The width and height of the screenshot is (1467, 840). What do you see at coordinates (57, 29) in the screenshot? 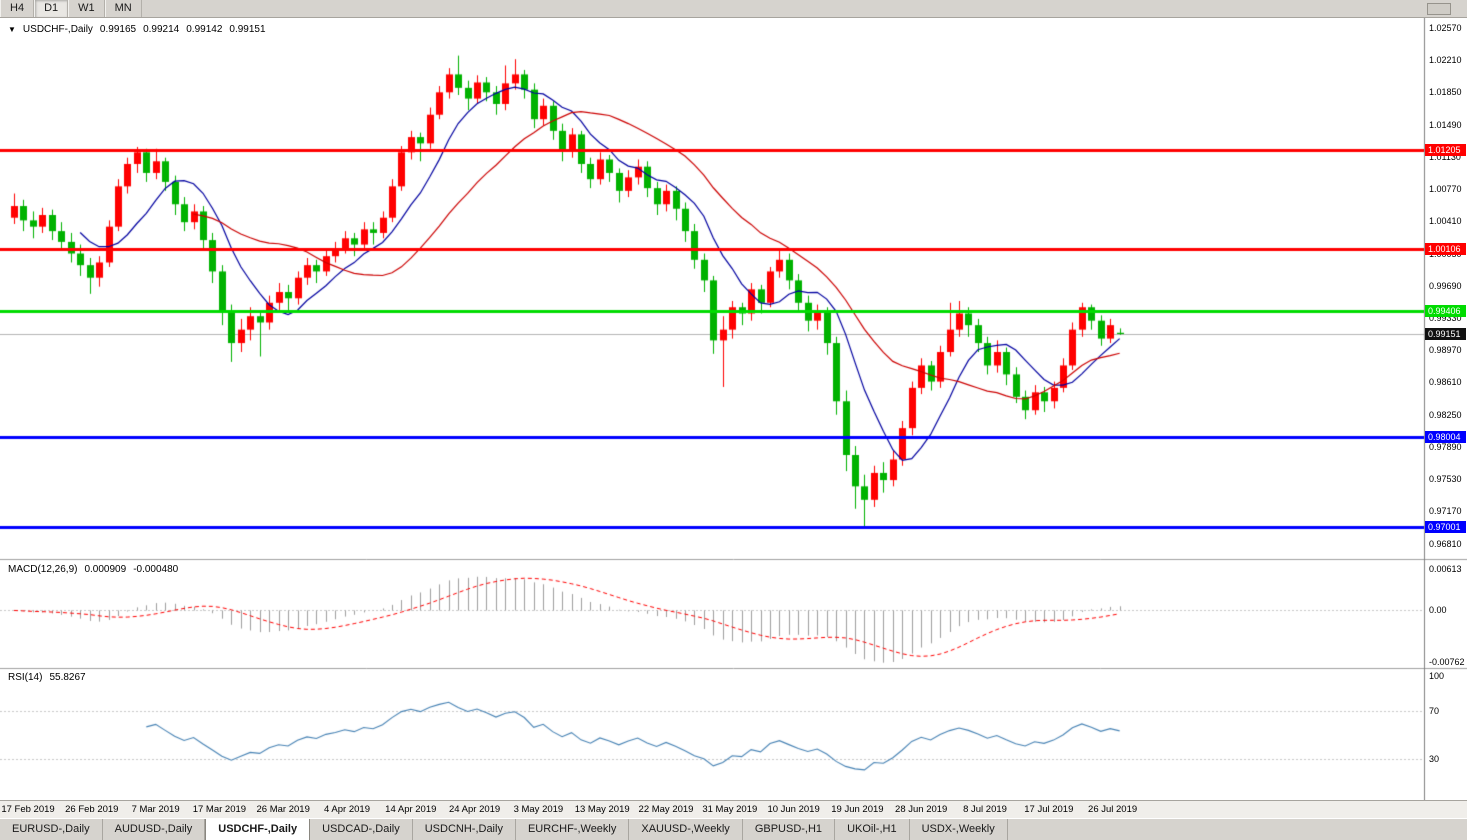
I see `chart-title: USDCHF-,Daily` at bounding box center [57, 29].